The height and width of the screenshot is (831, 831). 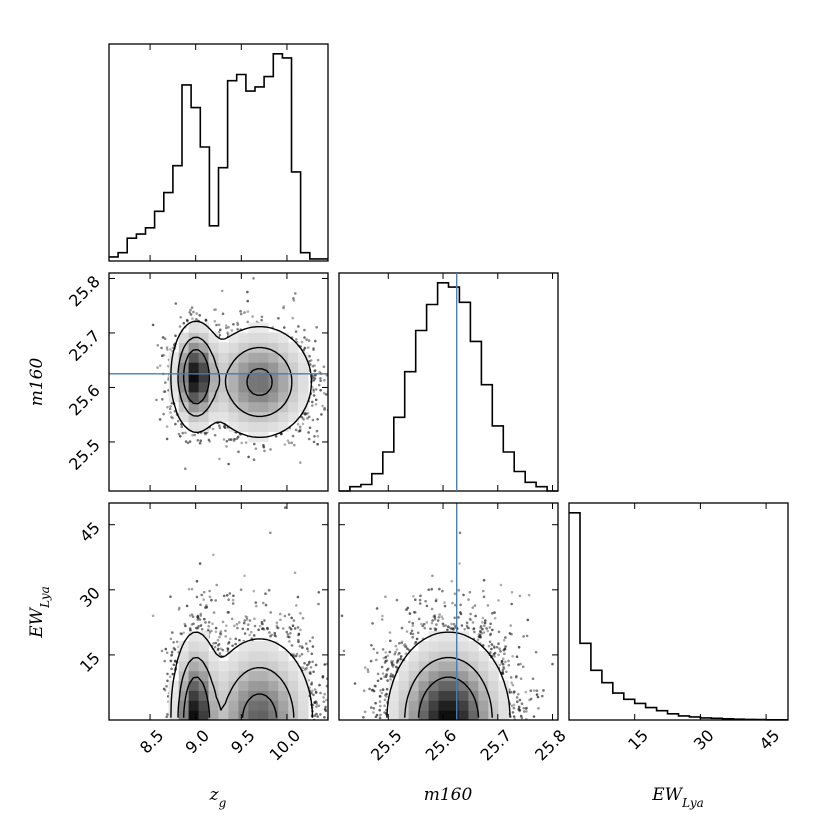 What do you see at coordinates (218, 152) in the screenshot?
I see `histogram-zg` at bounding box center [218, 152].